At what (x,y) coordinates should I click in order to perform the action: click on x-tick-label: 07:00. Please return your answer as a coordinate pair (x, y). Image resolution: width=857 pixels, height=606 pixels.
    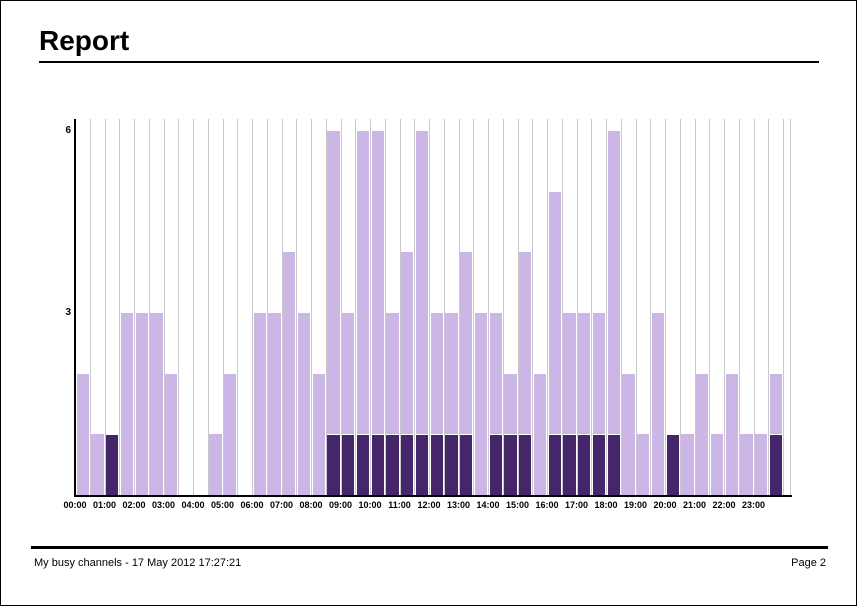
    Looking at the image, I should click on (281, 505).